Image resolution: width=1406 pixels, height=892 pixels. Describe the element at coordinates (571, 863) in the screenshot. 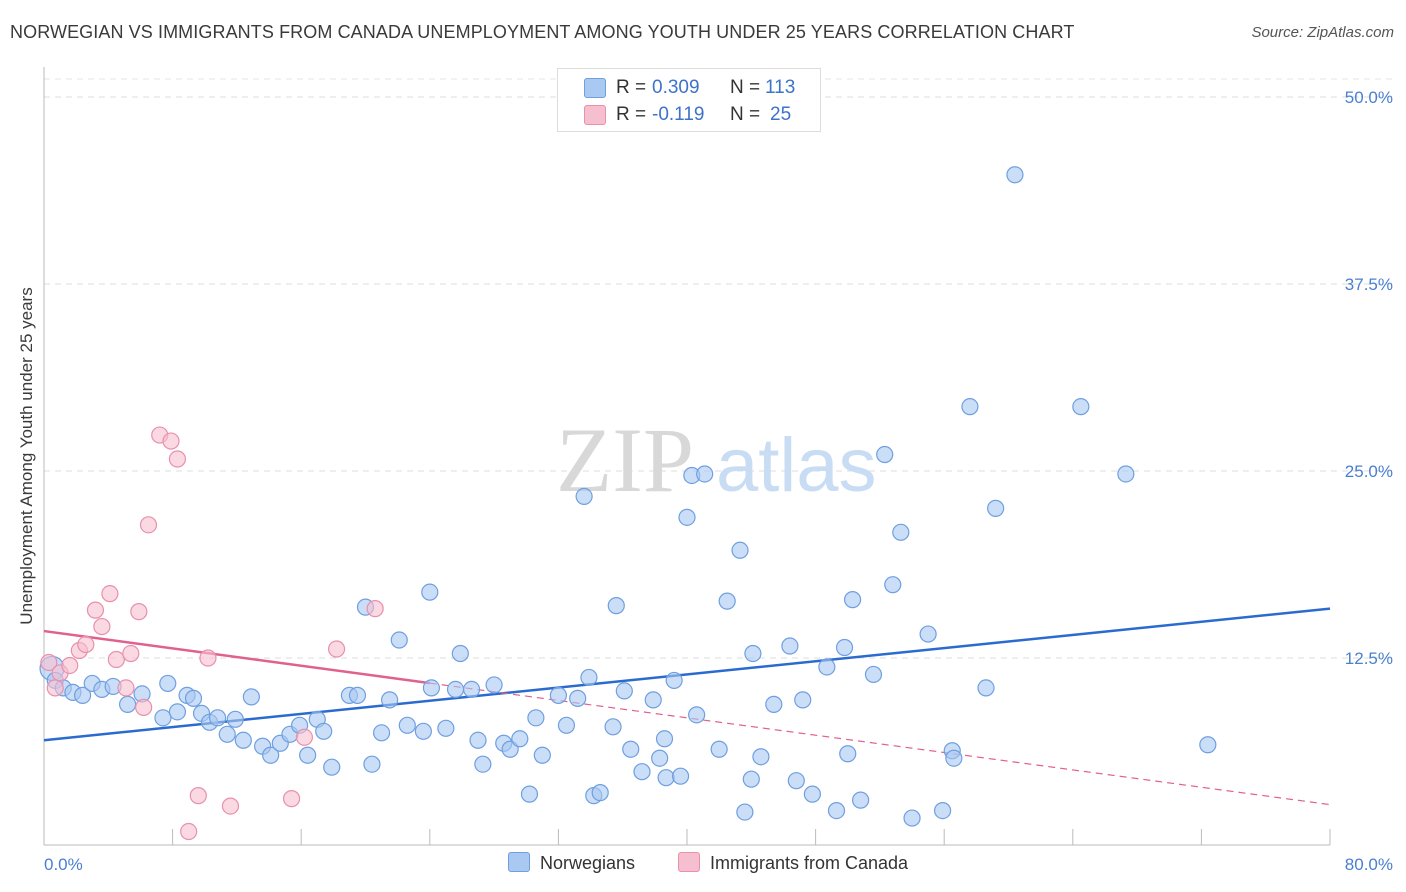

I see `bottom-legend-norwegians: Norwegians` at that location.